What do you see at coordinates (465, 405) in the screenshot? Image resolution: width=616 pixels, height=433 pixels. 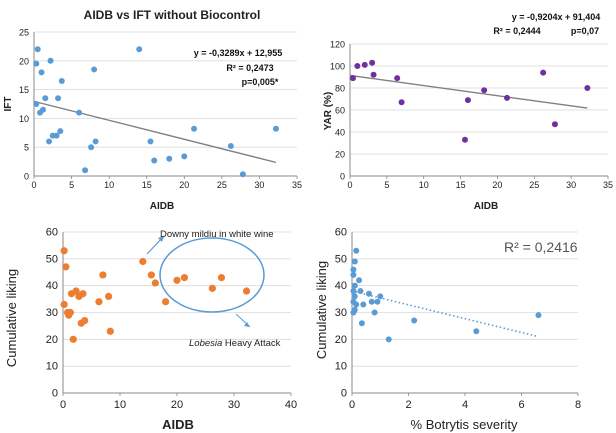 I see `x-tick-label: 4` at bounding box center [465, 405].